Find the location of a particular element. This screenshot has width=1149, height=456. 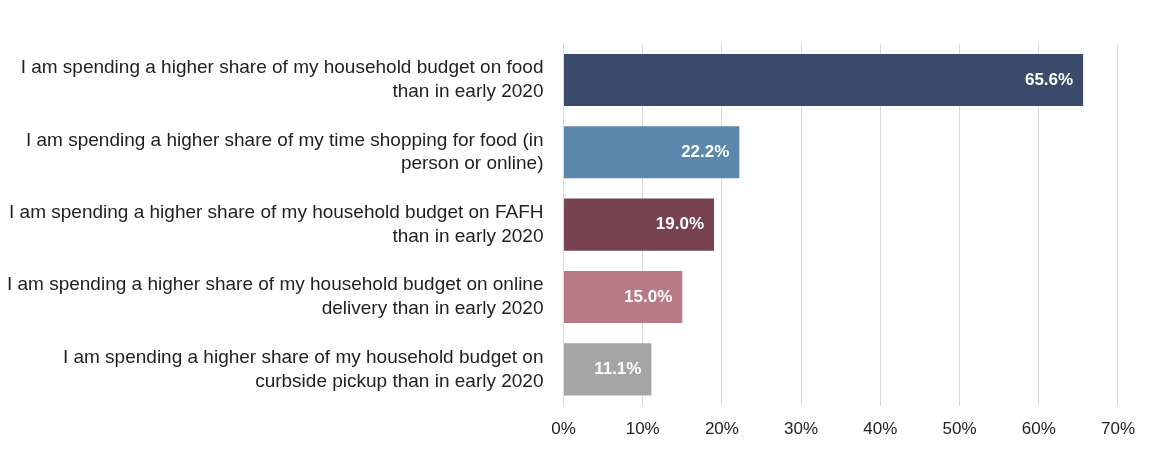

data-label: 15.0% is located at coordinates (648, 296).